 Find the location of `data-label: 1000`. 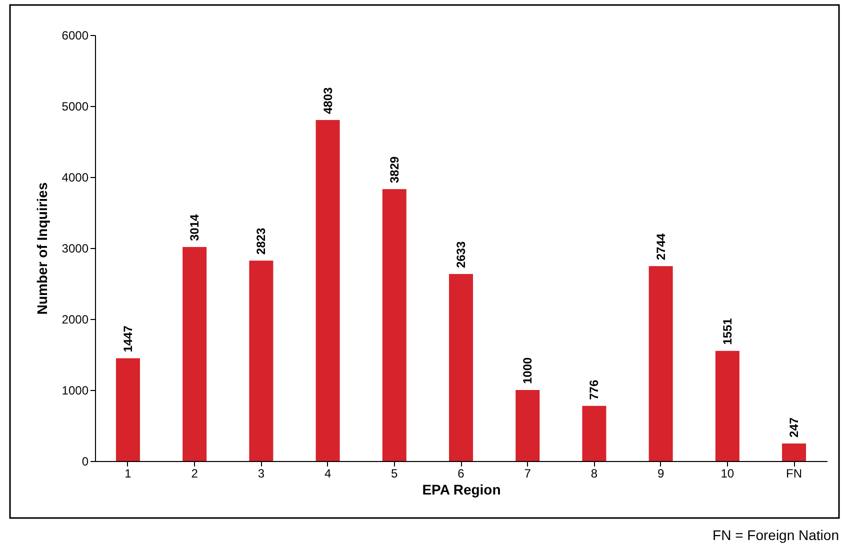

data-label: 1000 is located at coordinates (527, 370).